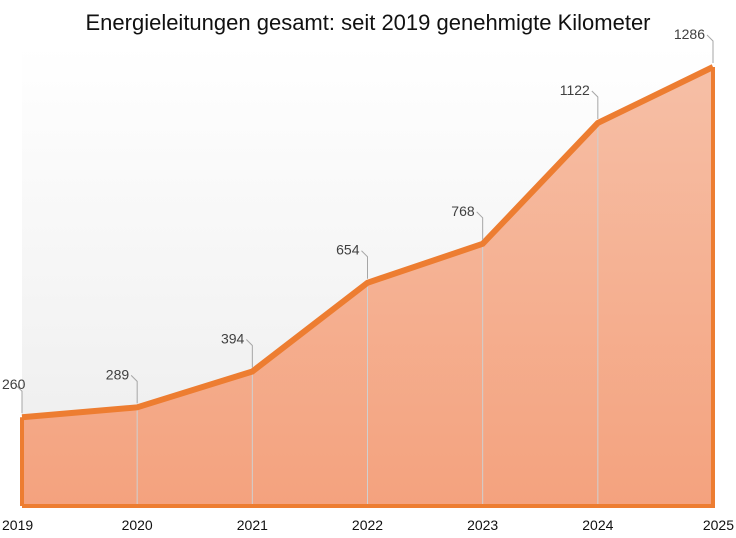 This screenshot has width=736, height=538. Describe the element at coordinates (463, 211) in the screenshot. I see `data-label: 768` at that location.